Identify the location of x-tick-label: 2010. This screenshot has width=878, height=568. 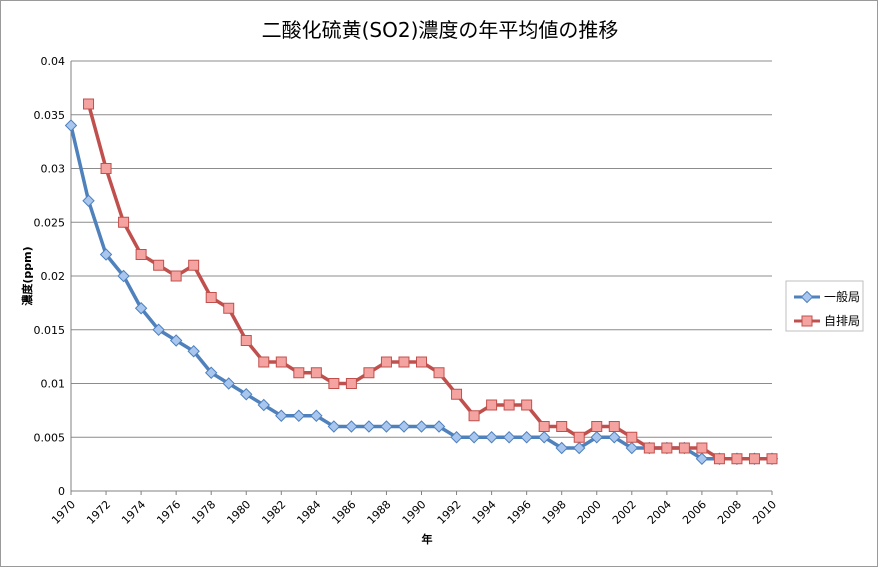
(764, 512).